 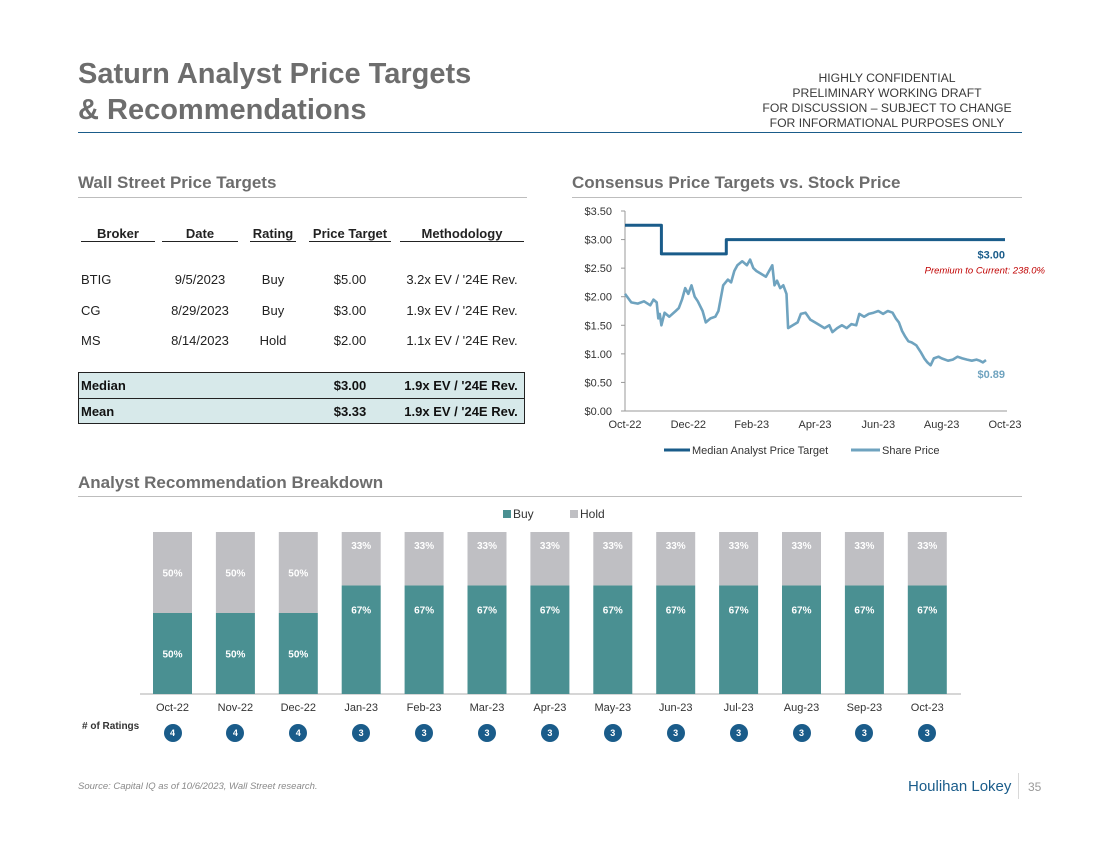 What do you see at coordinates (98, 411) in the screenshot?
I see `summary-label-mean: Mean` at bounding box center [98, 411].